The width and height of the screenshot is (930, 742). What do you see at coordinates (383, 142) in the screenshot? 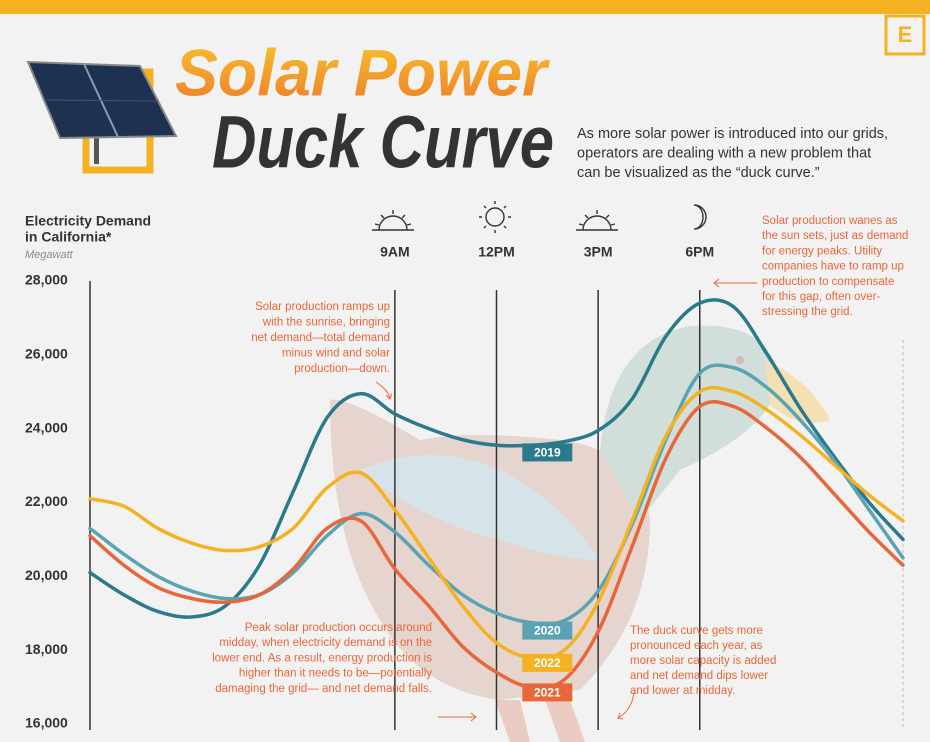
I see `title-line2: Duck Curve` at bounding box center [383, 142].